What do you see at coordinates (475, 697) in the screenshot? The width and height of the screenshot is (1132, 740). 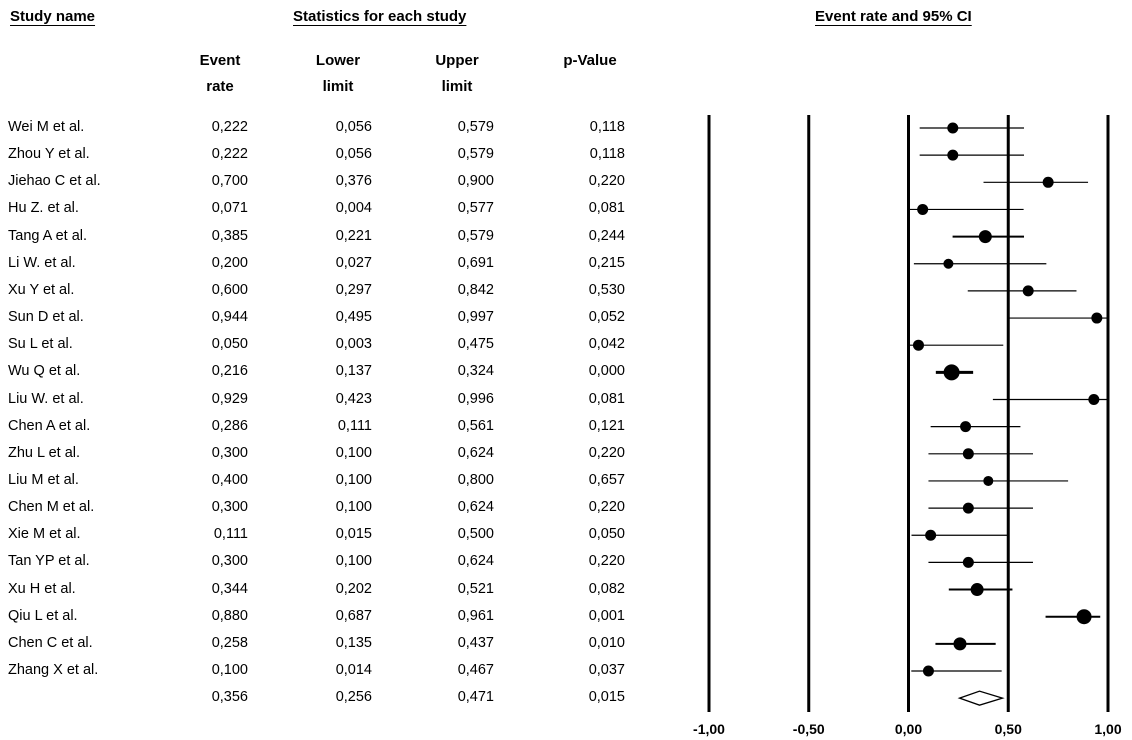 I see `summary-value: 0,471` at bounding box center [475, 697].